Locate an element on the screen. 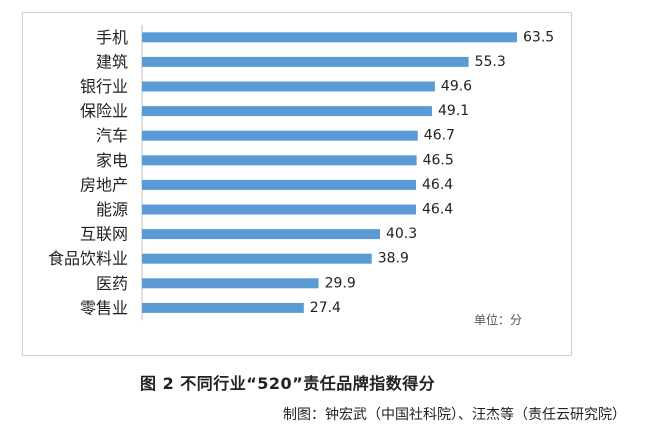 Image resolution: width=666 pixels, height=444 pixels. value-label: 46.7 is located at coordinates (439, 136).